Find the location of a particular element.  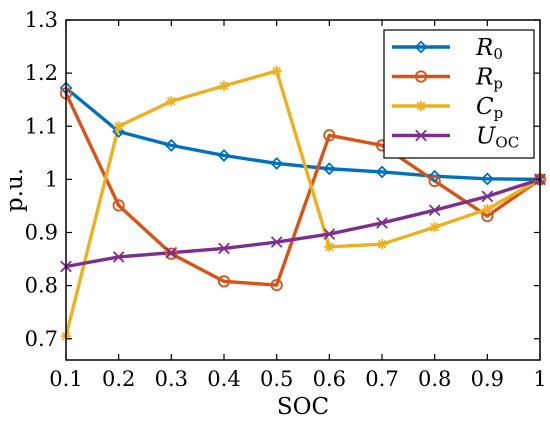

y-tick-label: 0.9 is located at coordinates (41, 233).